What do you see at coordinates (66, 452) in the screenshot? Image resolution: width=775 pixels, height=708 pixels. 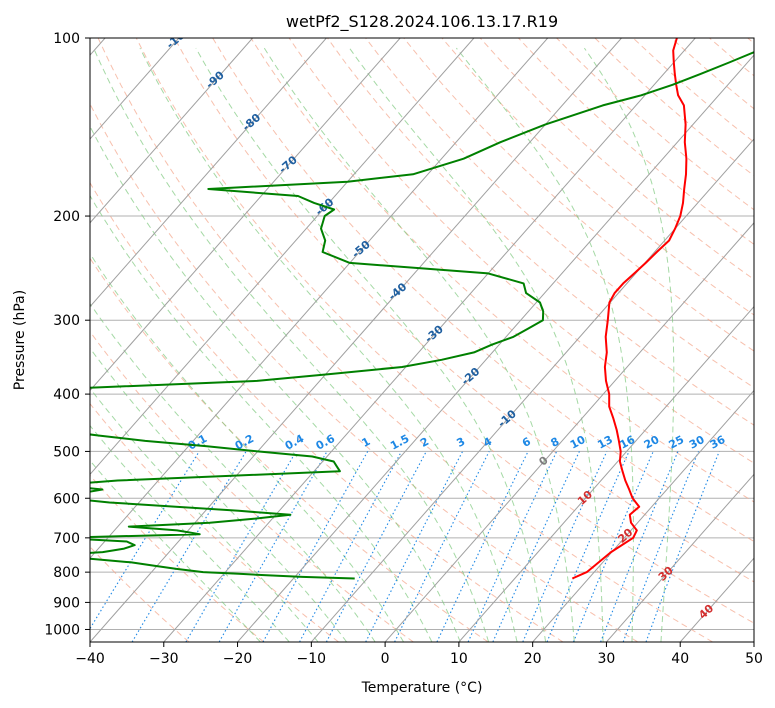 I see `y-tick-label: 500` at bounding box center [66, 452].